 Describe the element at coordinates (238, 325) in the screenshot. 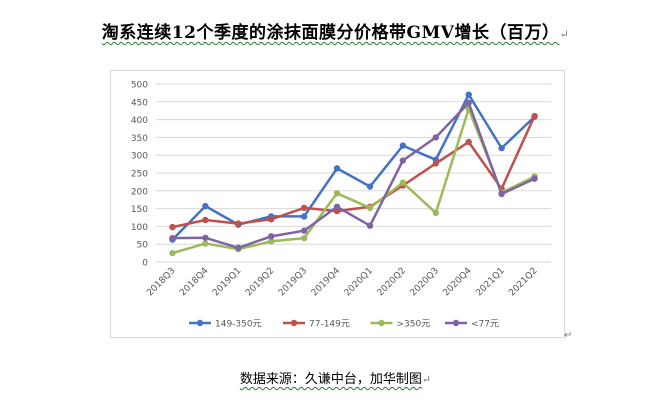

I see `legend-label-0: 149-350元` at that location.